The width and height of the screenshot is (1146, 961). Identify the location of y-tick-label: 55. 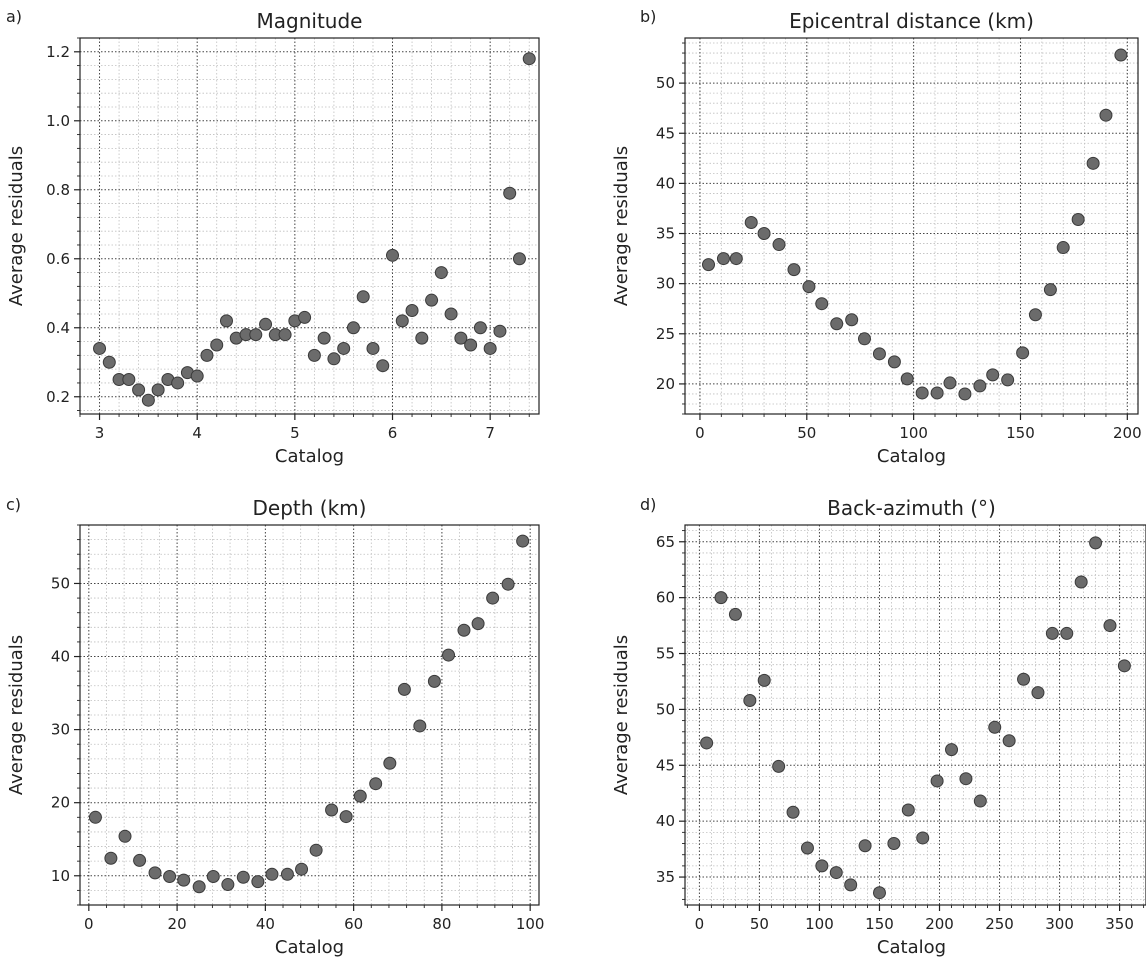
(665, 654).